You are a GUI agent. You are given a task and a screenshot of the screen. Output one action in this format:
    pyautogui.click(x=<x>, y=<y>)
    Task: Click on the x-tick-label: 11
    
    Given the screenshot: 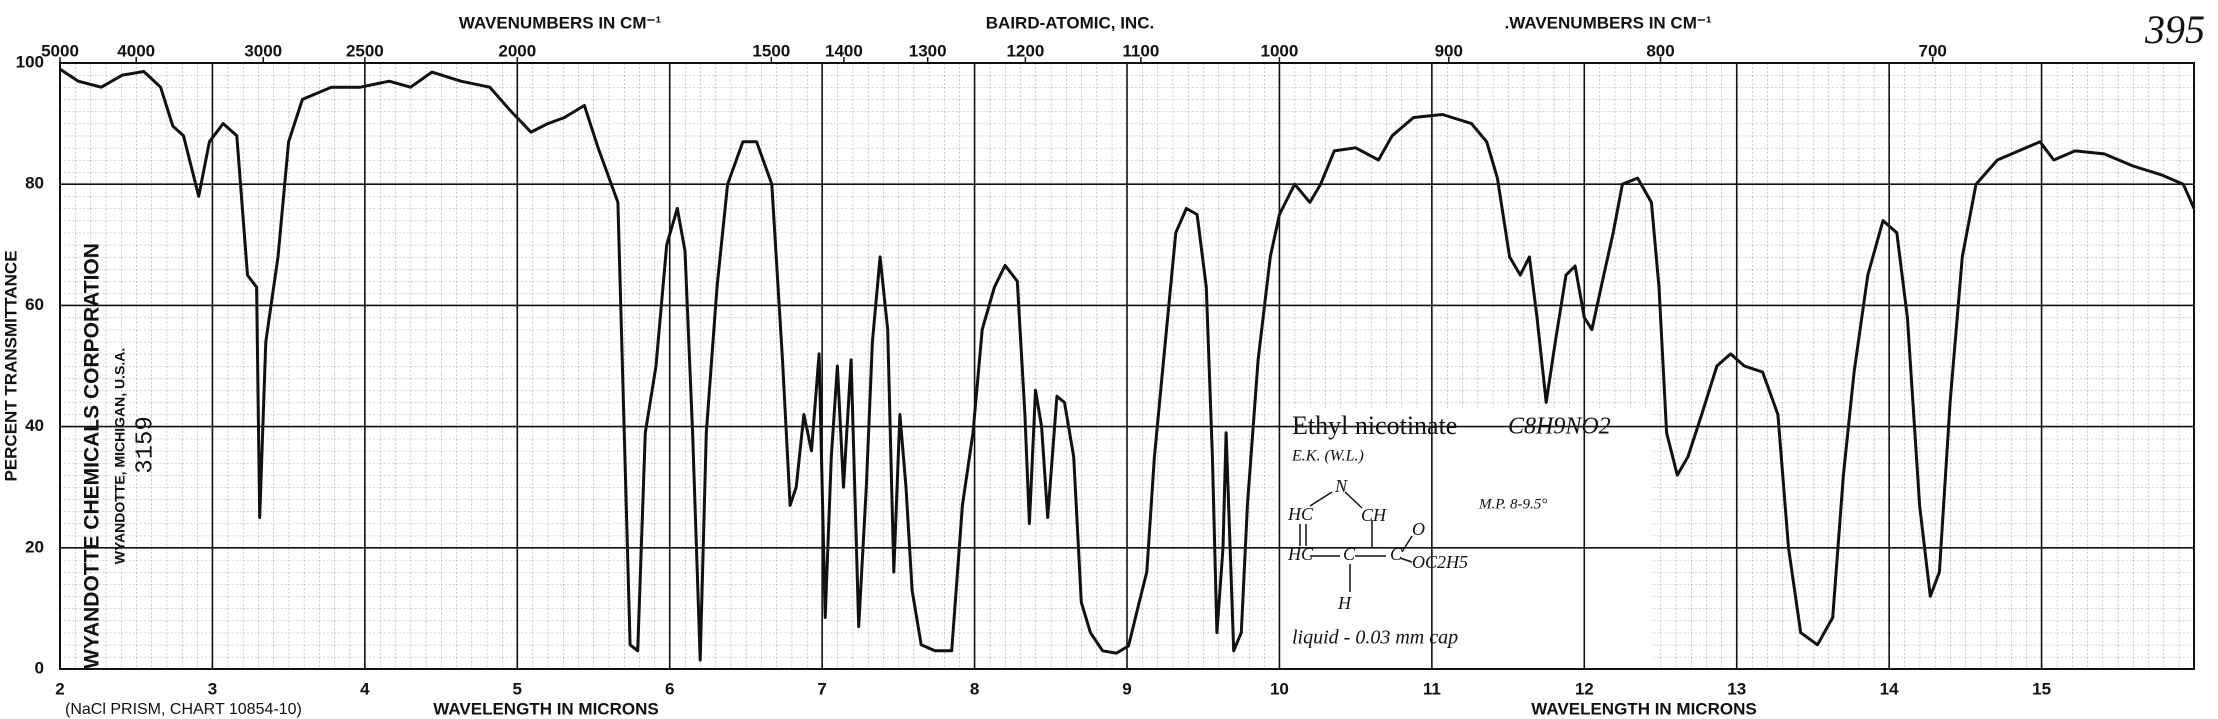 What is the action you would take?
    pyautogui.click(x=1432, y=688)
    